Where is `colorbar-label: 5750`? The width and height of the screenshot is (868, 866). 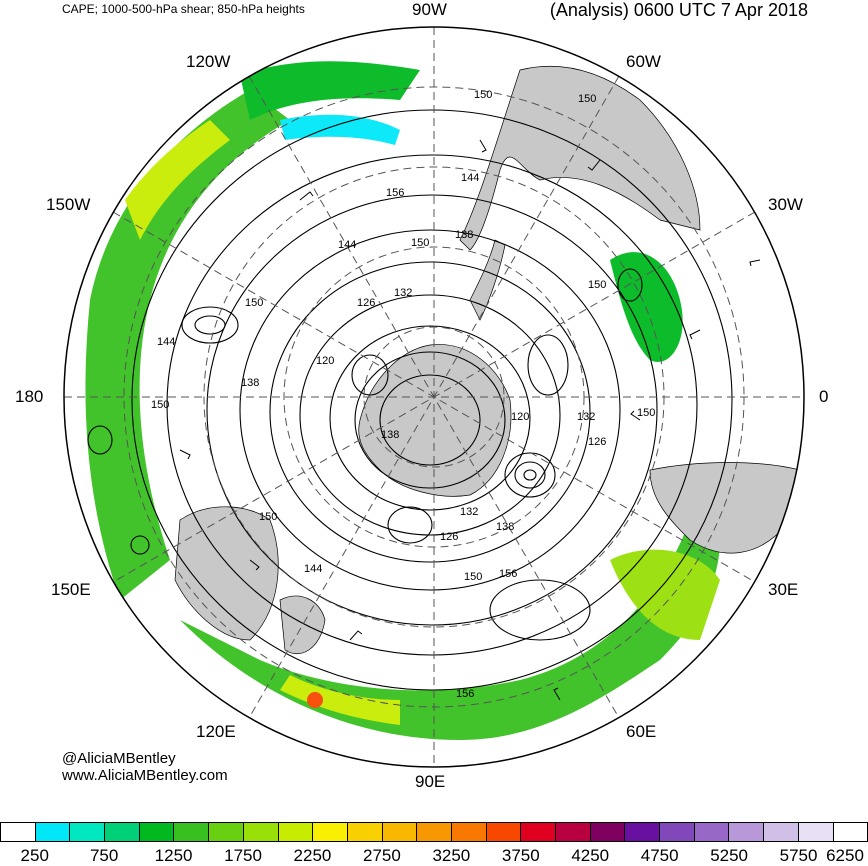 colorbar-label: 5750 is located at coordinates (799, 856).